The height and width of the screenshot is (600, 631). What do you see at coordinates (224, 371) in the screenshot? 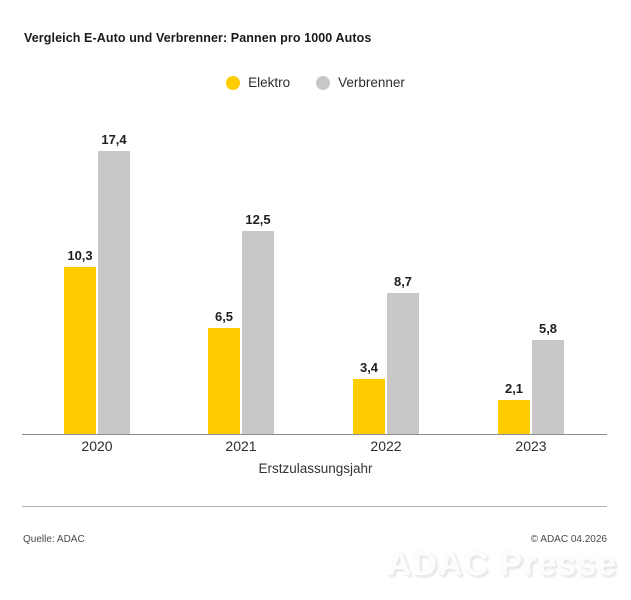
I see `bar-elektro-2021: 6,5` at bounding box center [224, 371].